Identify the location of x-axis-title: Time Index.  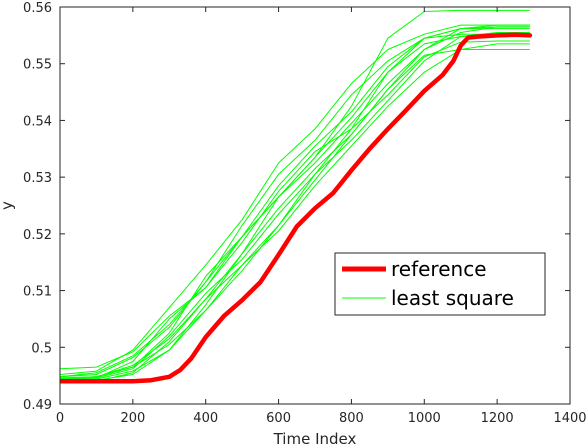
(315, 439).